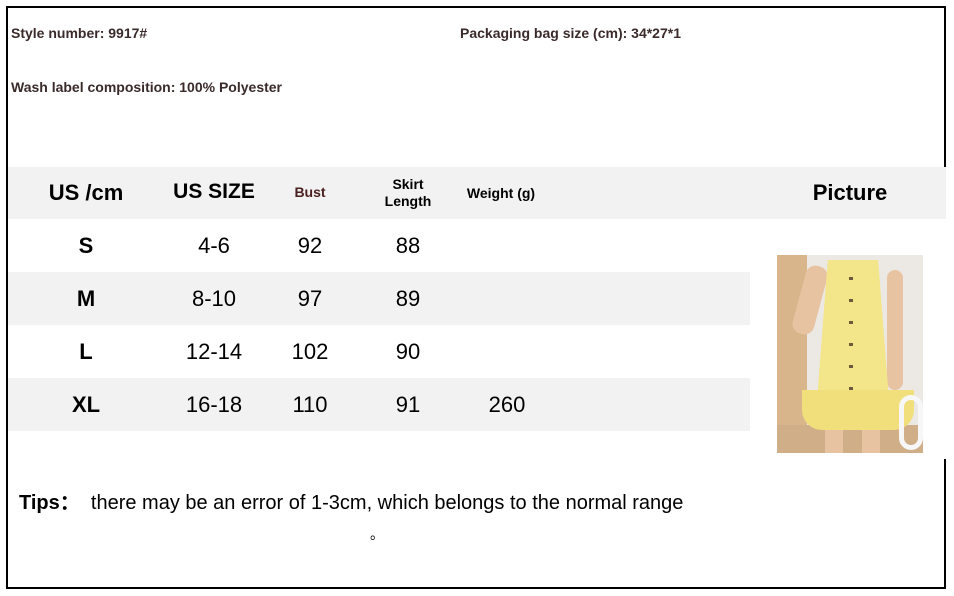 This screenshot has width=954, height=596. Describe the element at coordinates (86, 404) in the screenshot. I see `cell-size: XL` at that location.